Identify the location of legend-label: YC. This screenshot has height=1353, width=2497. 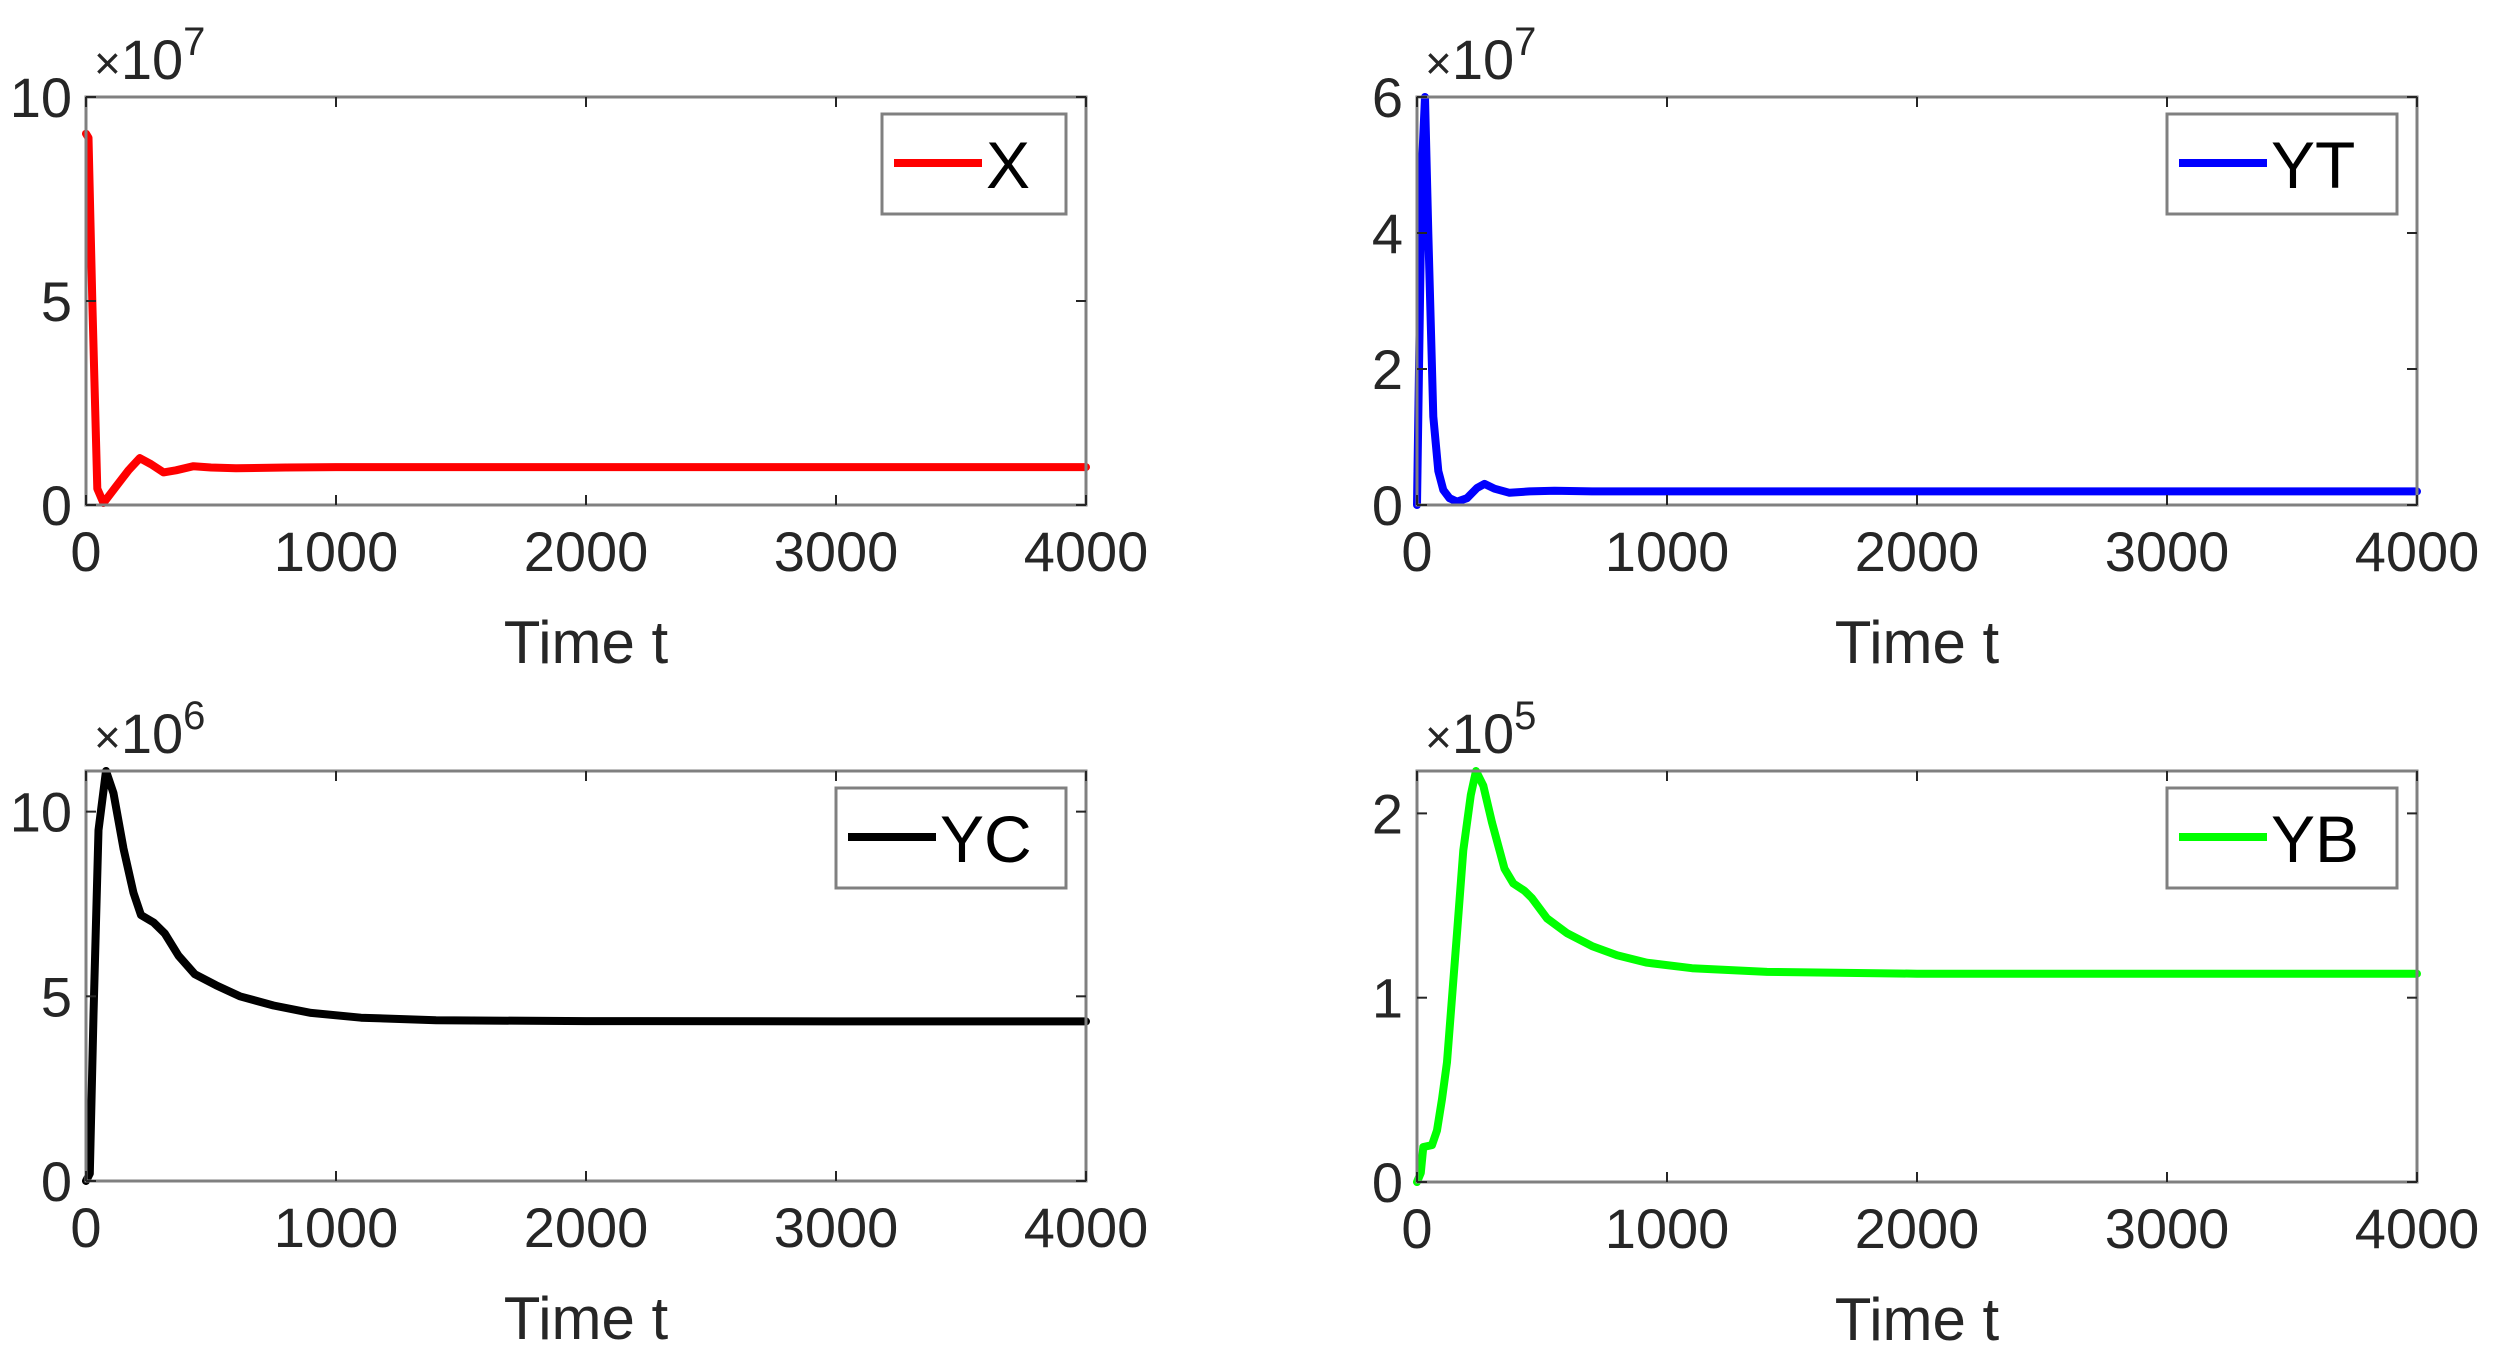
(986, 839).